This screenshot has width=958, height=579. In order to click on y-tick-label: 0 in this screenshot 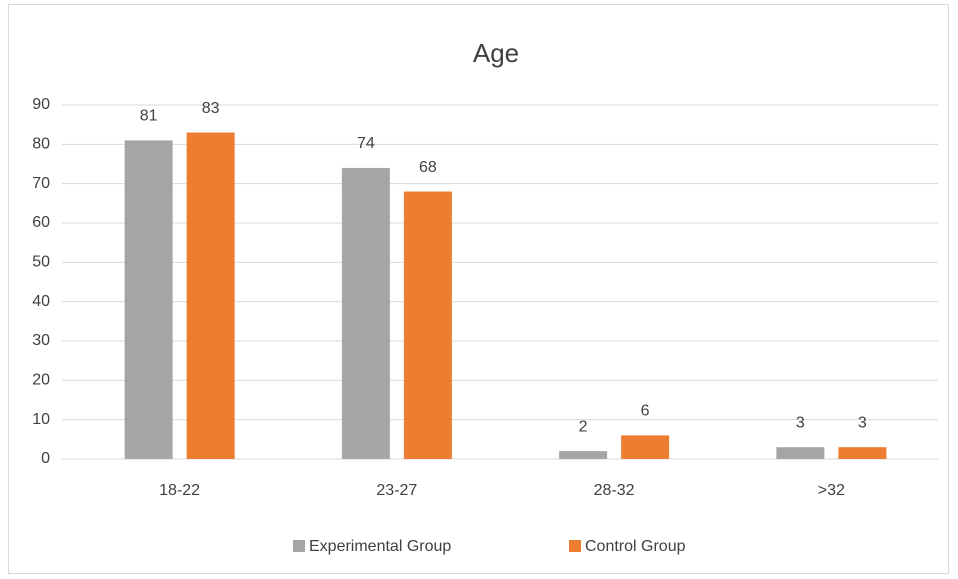, I will do `click(45, 458)`.